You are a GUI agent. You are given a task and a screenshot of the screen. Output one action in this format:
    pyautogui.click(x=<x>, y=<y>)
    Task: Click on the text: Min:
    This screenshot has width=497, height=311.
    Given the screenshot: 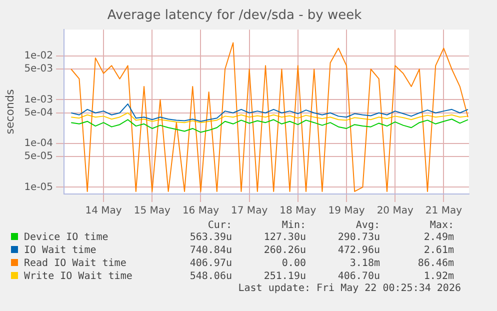 What is the action you would take?
    pyautogui.click(x=293, y=225)
    